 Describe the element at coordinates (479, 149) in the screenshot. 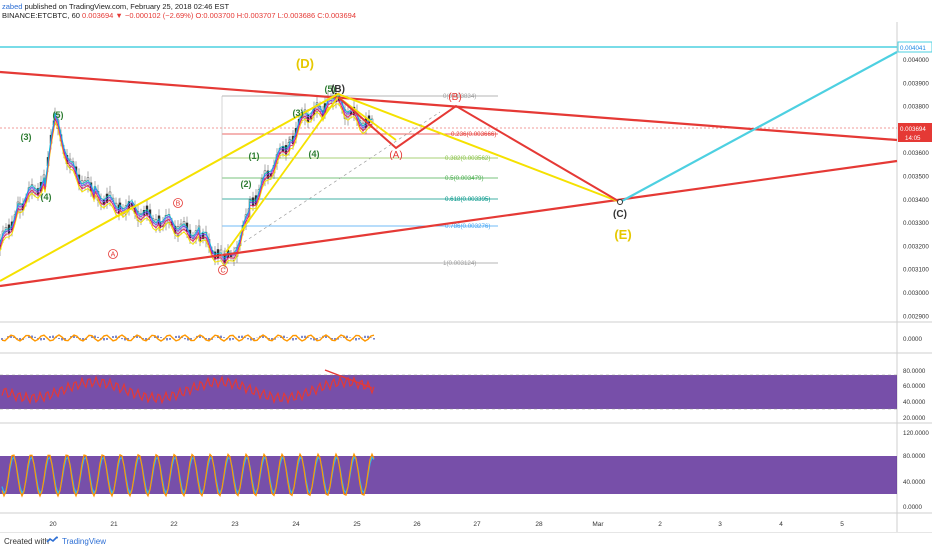

I see `projection-abc-line` at that location.